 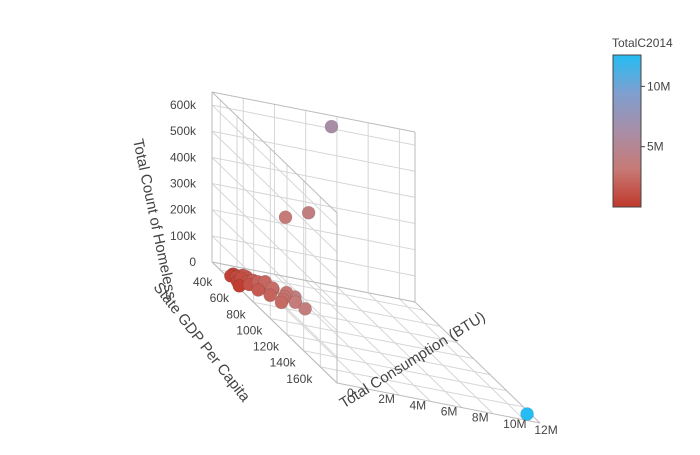 I want to click on y-tick-label: 120k, so click(x=266, y=347).